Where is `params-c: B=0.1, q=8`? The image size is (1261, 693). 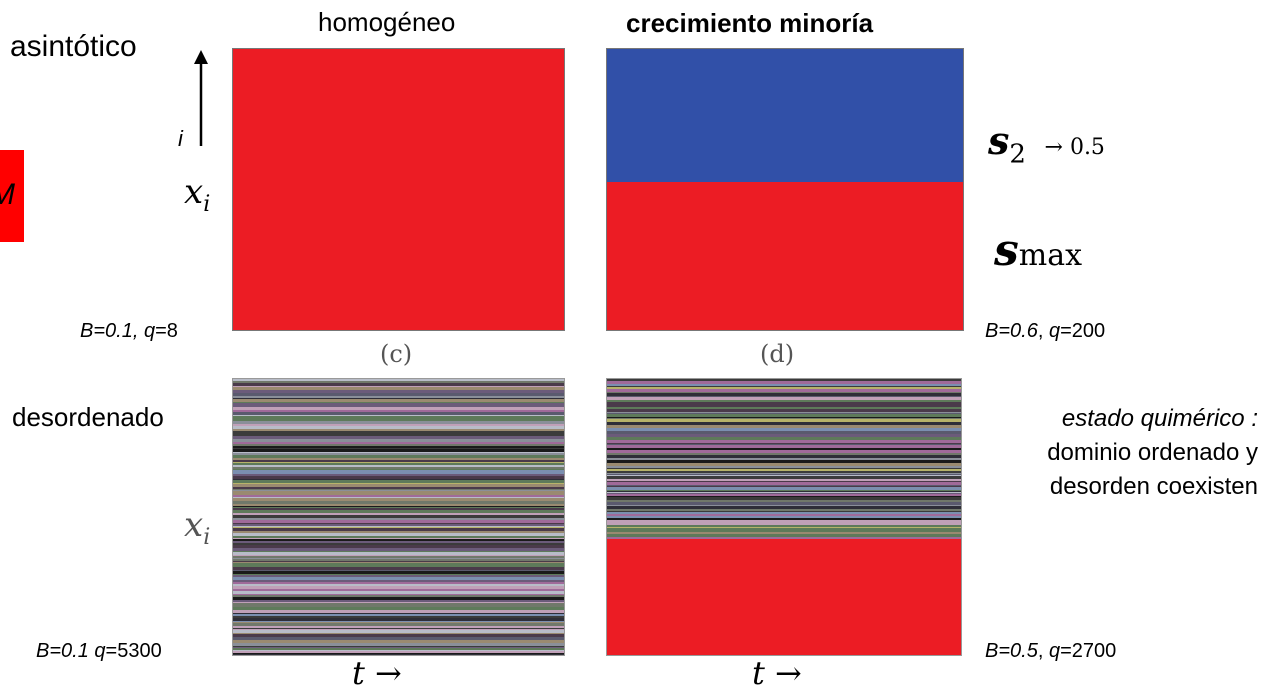 params-c: B=0.1, q=8 is located at coordinates (129, 331).